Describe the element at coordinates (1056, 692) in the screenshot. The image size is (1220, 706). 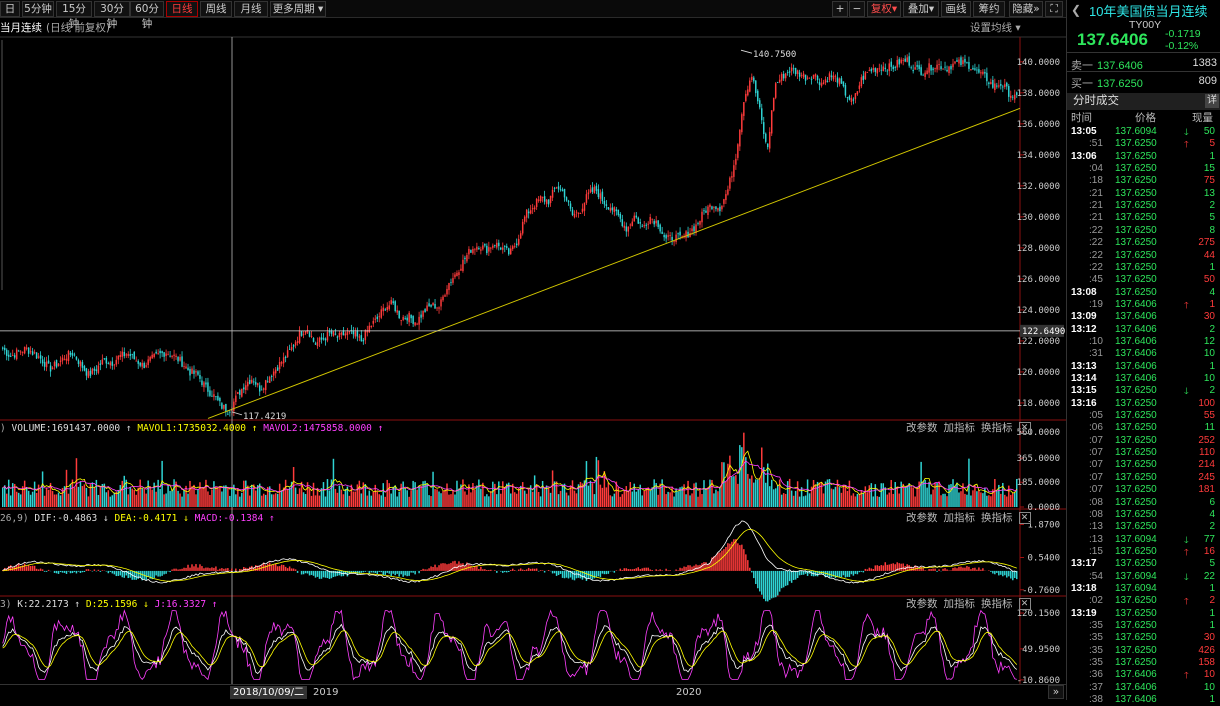
I see `scroll-right-icon: »` at that location.